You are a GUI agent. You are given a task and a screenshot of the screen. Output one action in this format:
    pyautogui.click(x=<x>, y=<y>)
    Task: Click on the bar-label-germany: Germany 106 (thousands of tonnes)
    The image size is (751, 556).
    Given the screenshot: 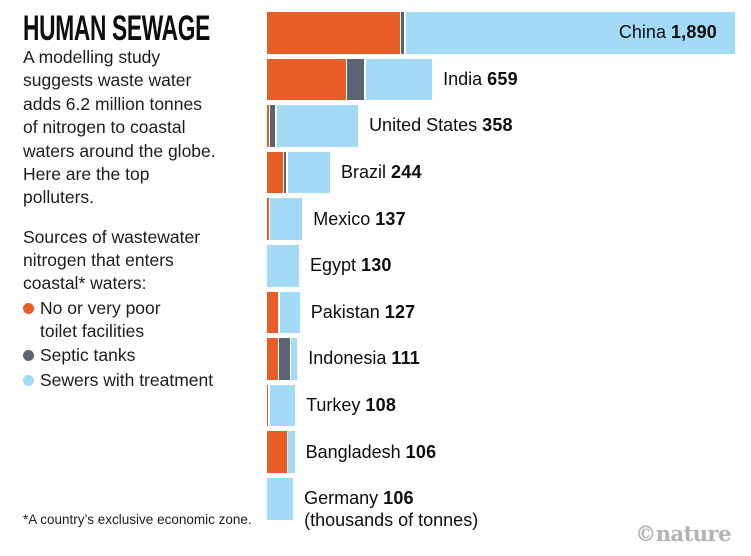 What is the action you would take?
    pyautogui.click(x=391, y=509)
    